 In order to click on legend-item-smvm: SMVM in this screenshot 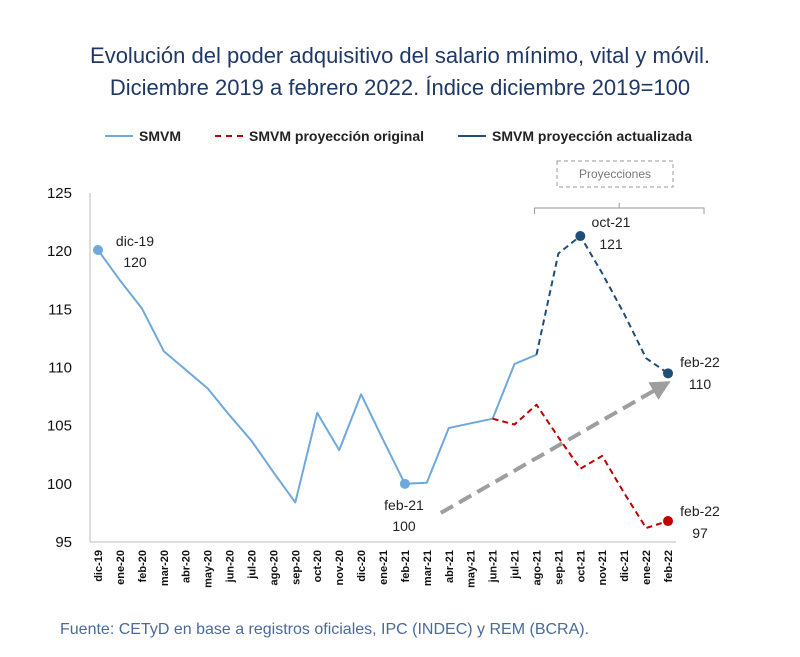, I will do `click(143, 136)`.